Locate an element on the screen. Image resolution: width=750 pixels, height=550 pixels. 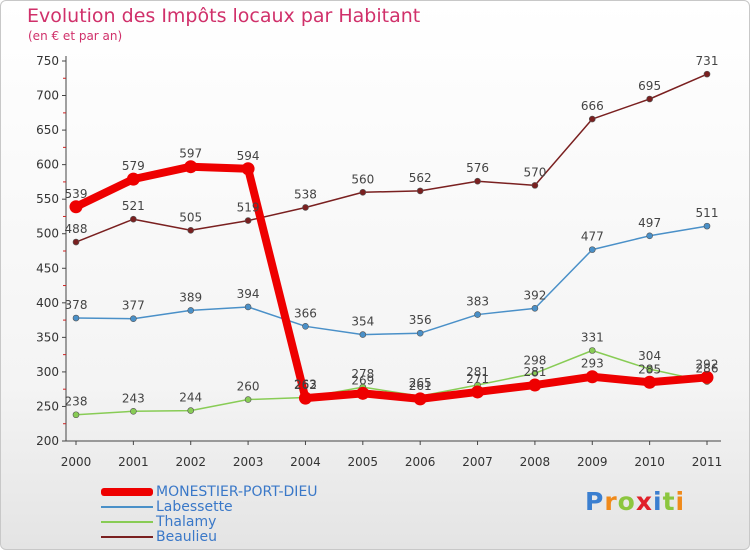
data-label: 576 is located at coordinates (477, 168).